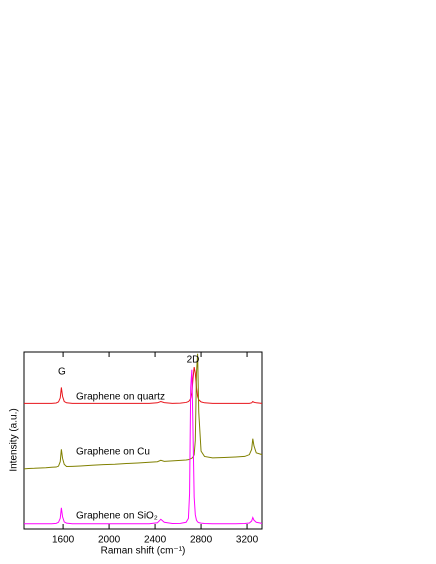  I want to click on legend-label: Graphene on quartz, so click(120, 397).